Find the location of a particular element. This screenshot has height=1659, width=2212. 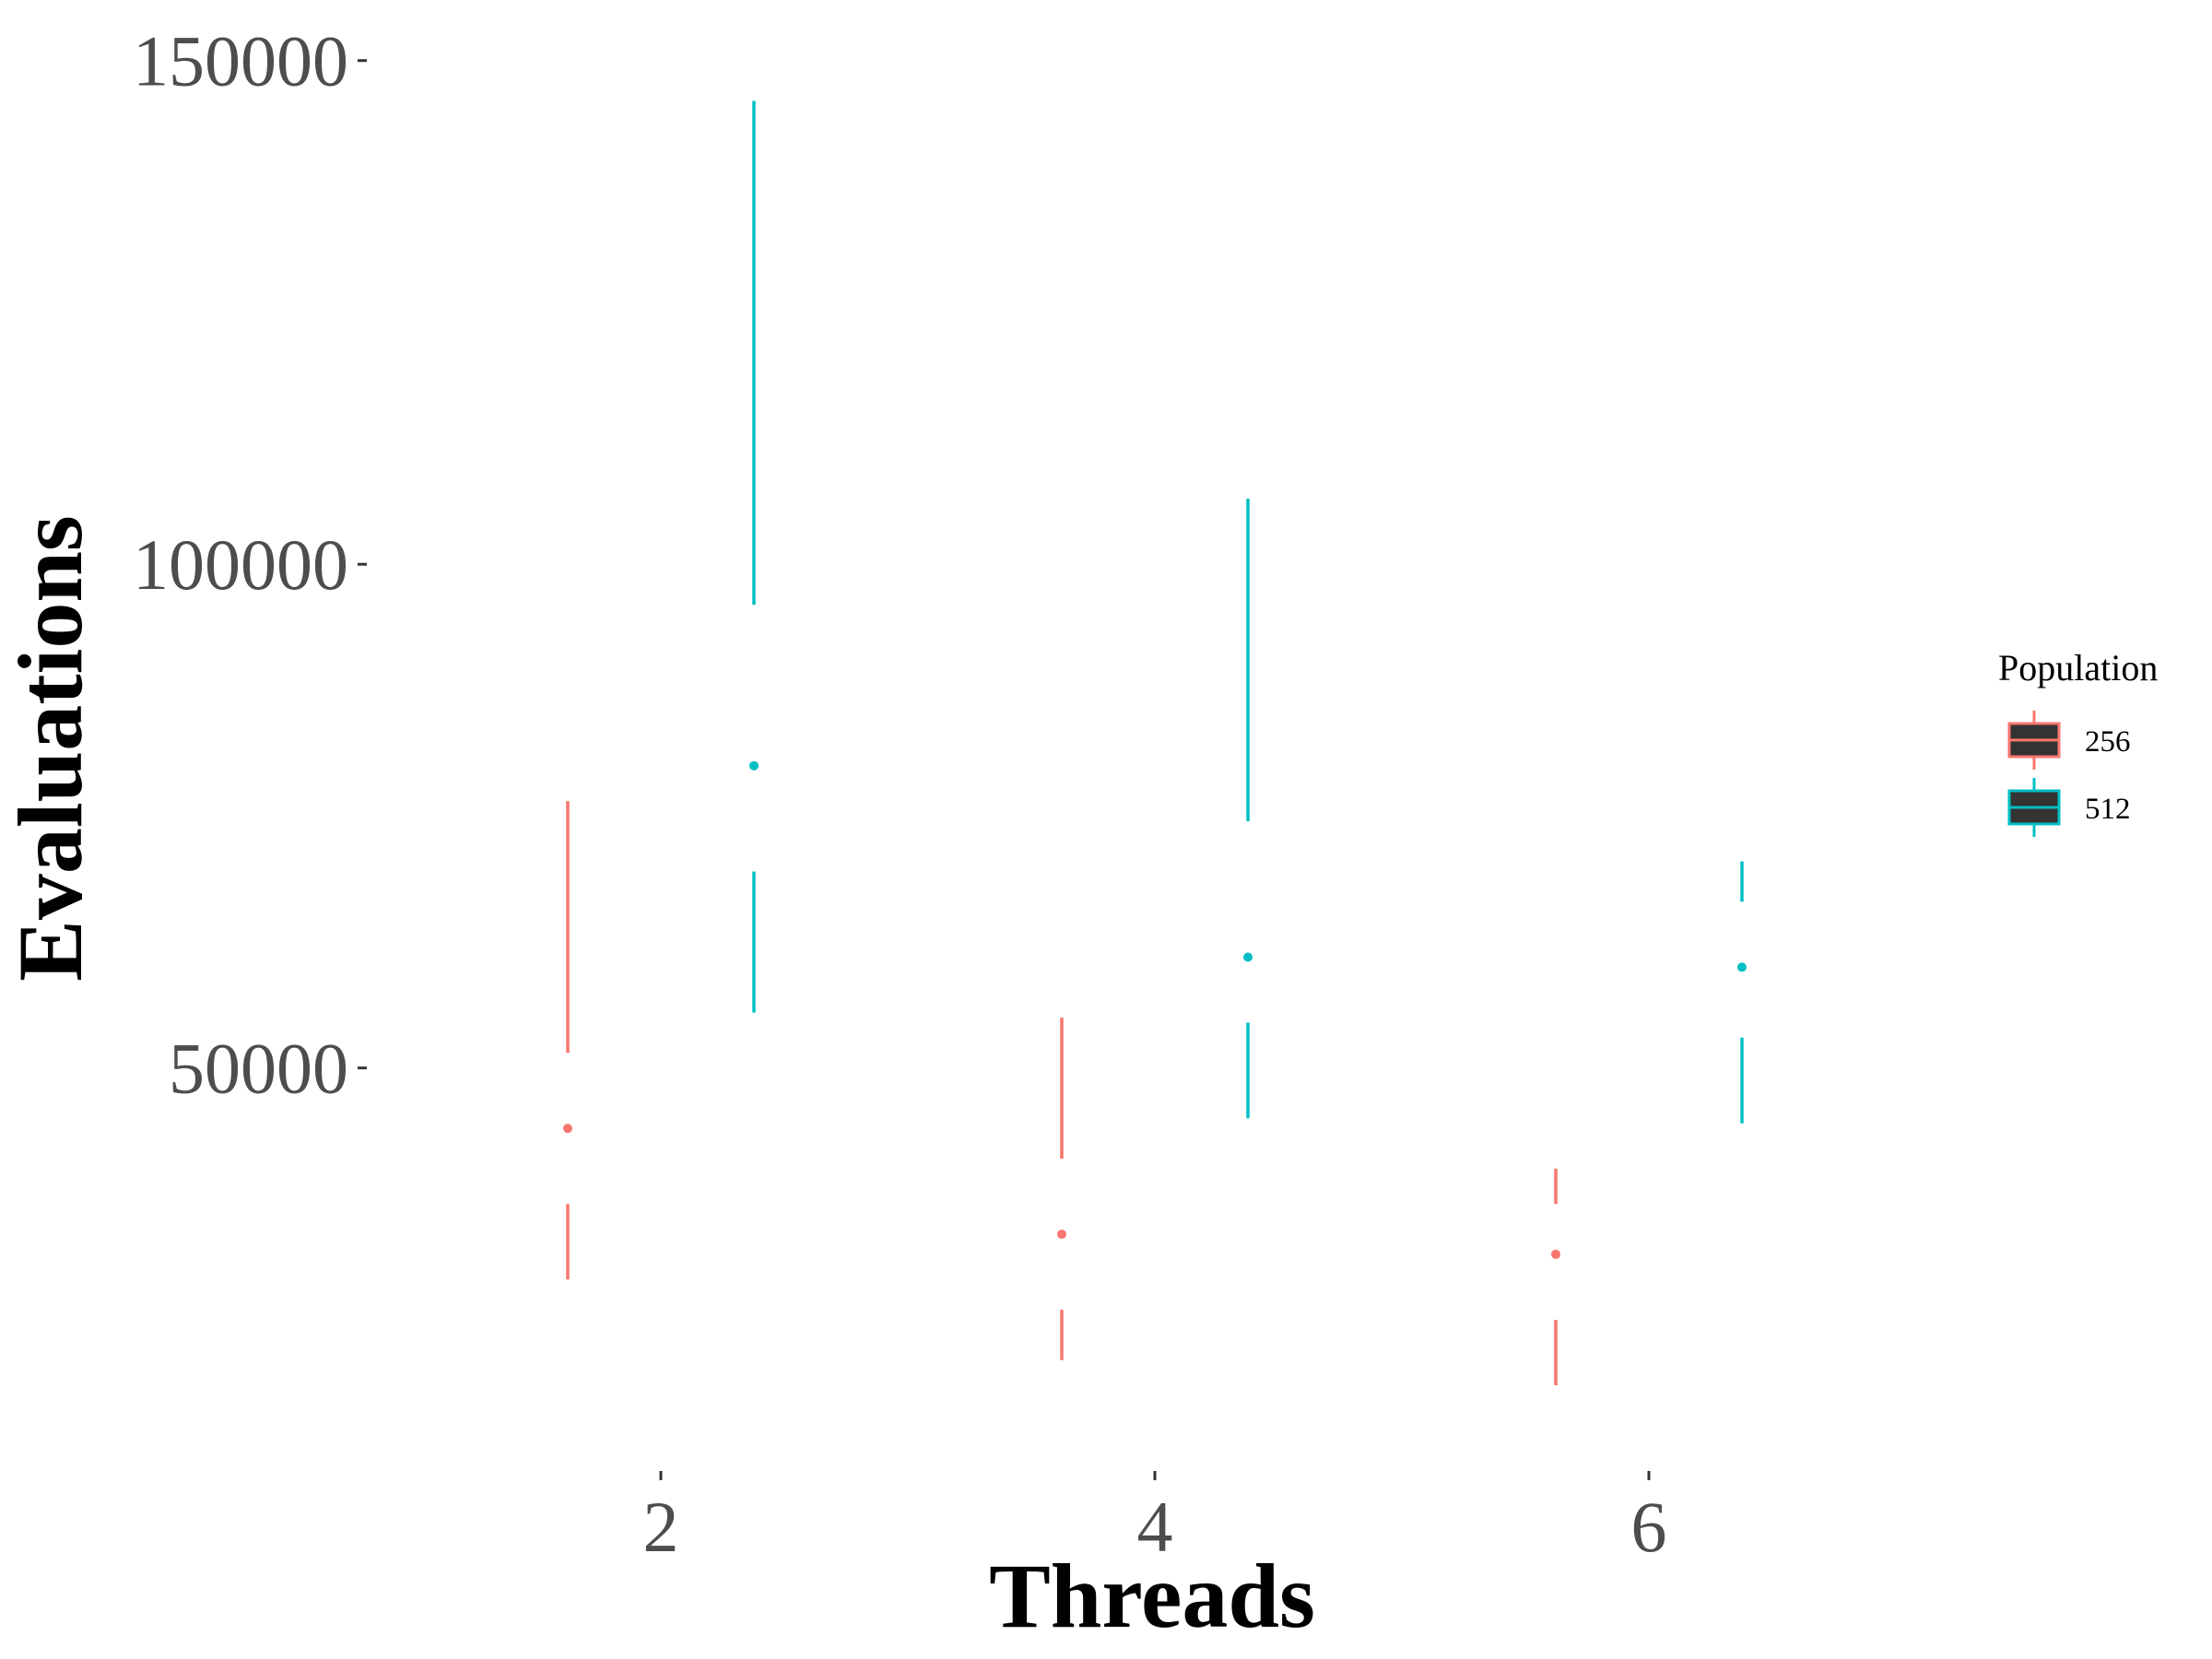

legend-label: 256 is located at coordinates (2108, 742).